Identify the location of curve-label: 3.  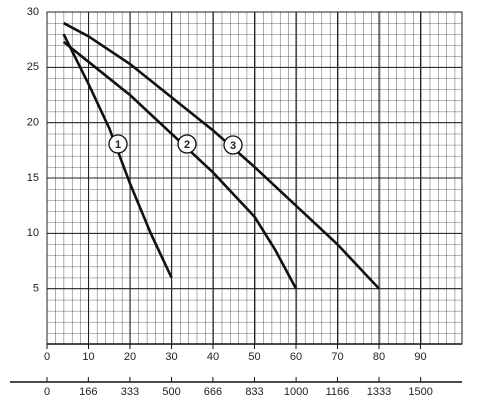
(233, 146).